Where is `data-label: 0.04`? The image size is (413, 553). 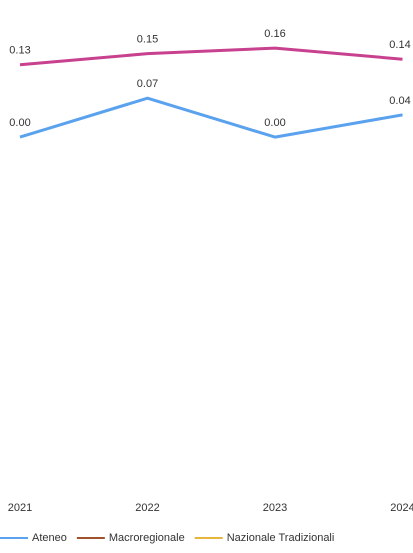
data-label: 0.04 is located at coordinates (399, 101).